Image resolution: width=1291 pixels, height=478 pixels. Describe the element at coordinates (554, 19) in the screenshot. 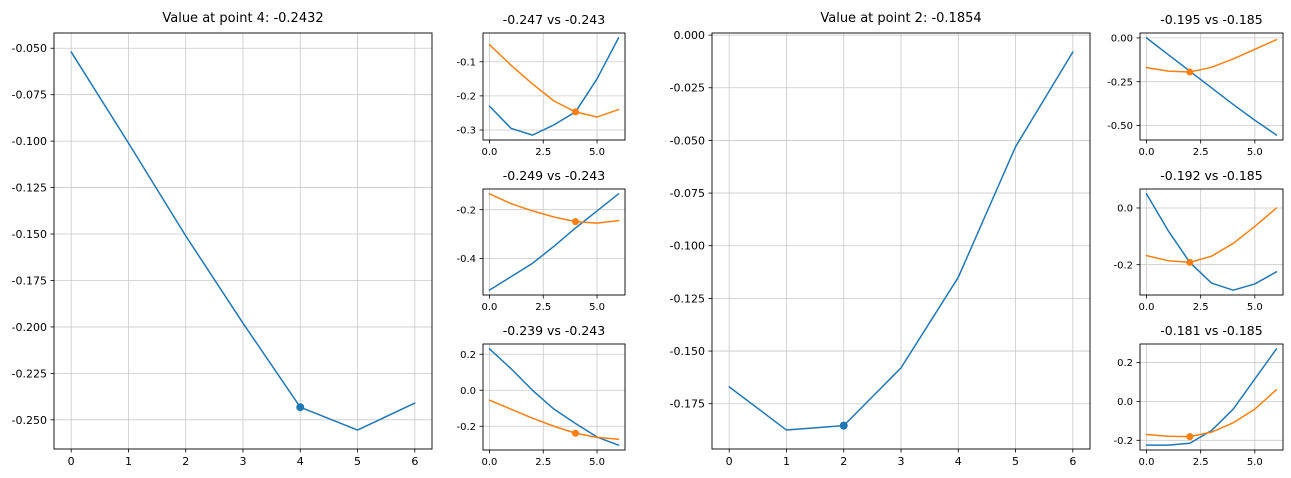

I see `chart-title: -0.247 vs -0.243` at that location.